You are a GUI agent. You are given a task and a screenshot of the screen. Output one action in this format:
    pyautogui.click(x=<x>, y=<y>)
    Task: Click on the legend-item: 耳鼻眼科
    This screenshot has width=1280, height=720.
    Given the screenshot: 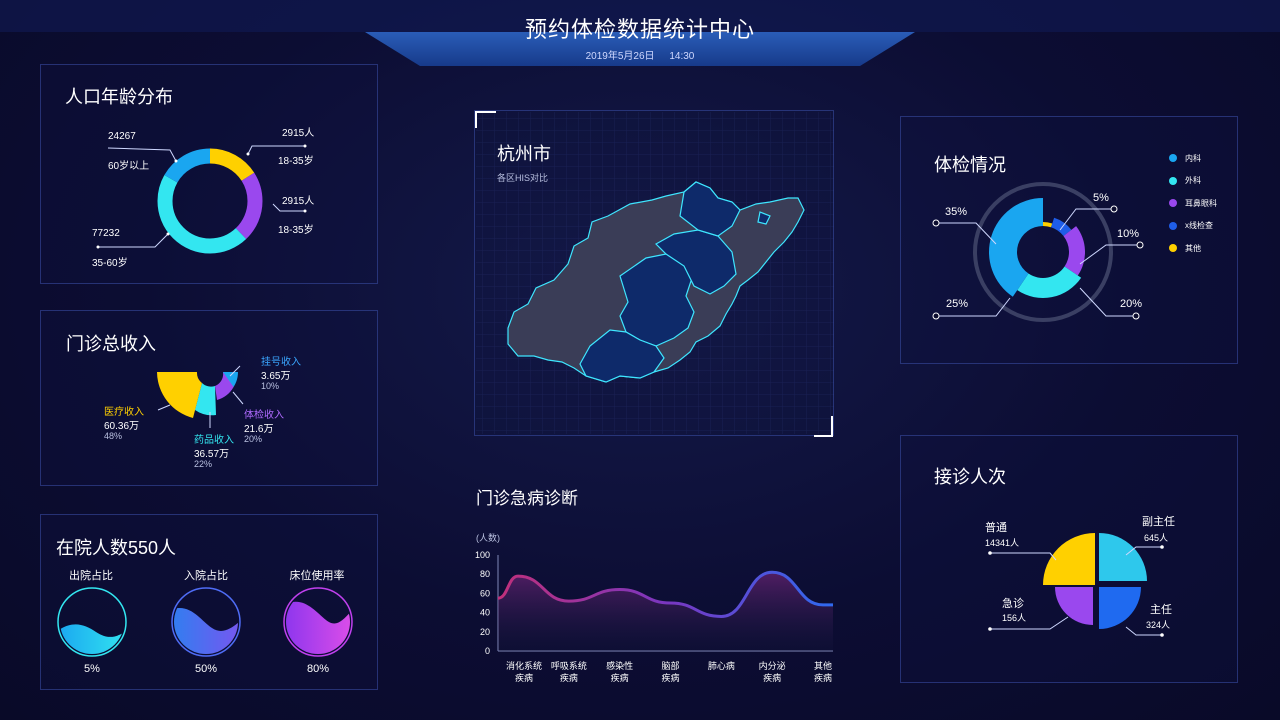 What is the action you would take?
    pyautogui.click(x=1193, y=203)
    